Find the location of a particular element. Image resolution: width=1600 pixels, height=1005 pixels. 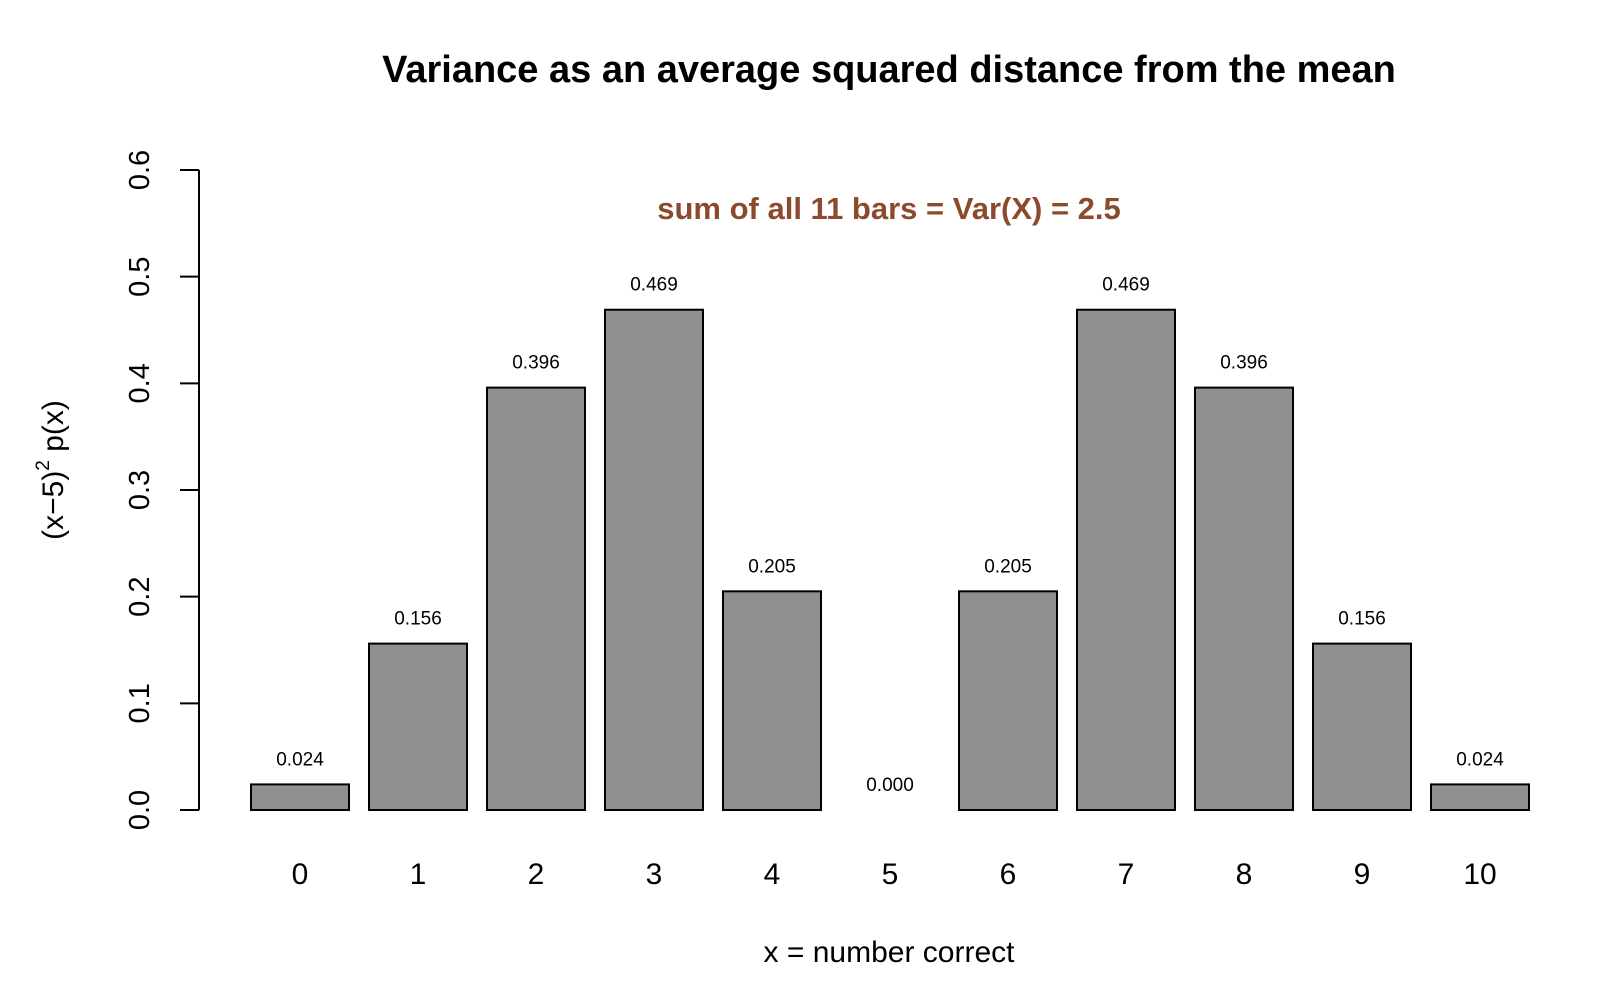

bar-value-label: 0.000 is located at coordinates (890, 785).